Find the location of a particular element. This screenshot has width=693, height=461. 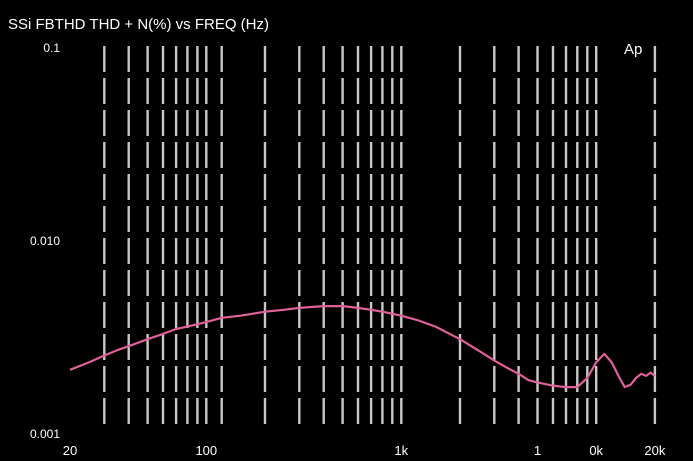

x-tick-label-1: 100 is located at coordinates (206, 450).